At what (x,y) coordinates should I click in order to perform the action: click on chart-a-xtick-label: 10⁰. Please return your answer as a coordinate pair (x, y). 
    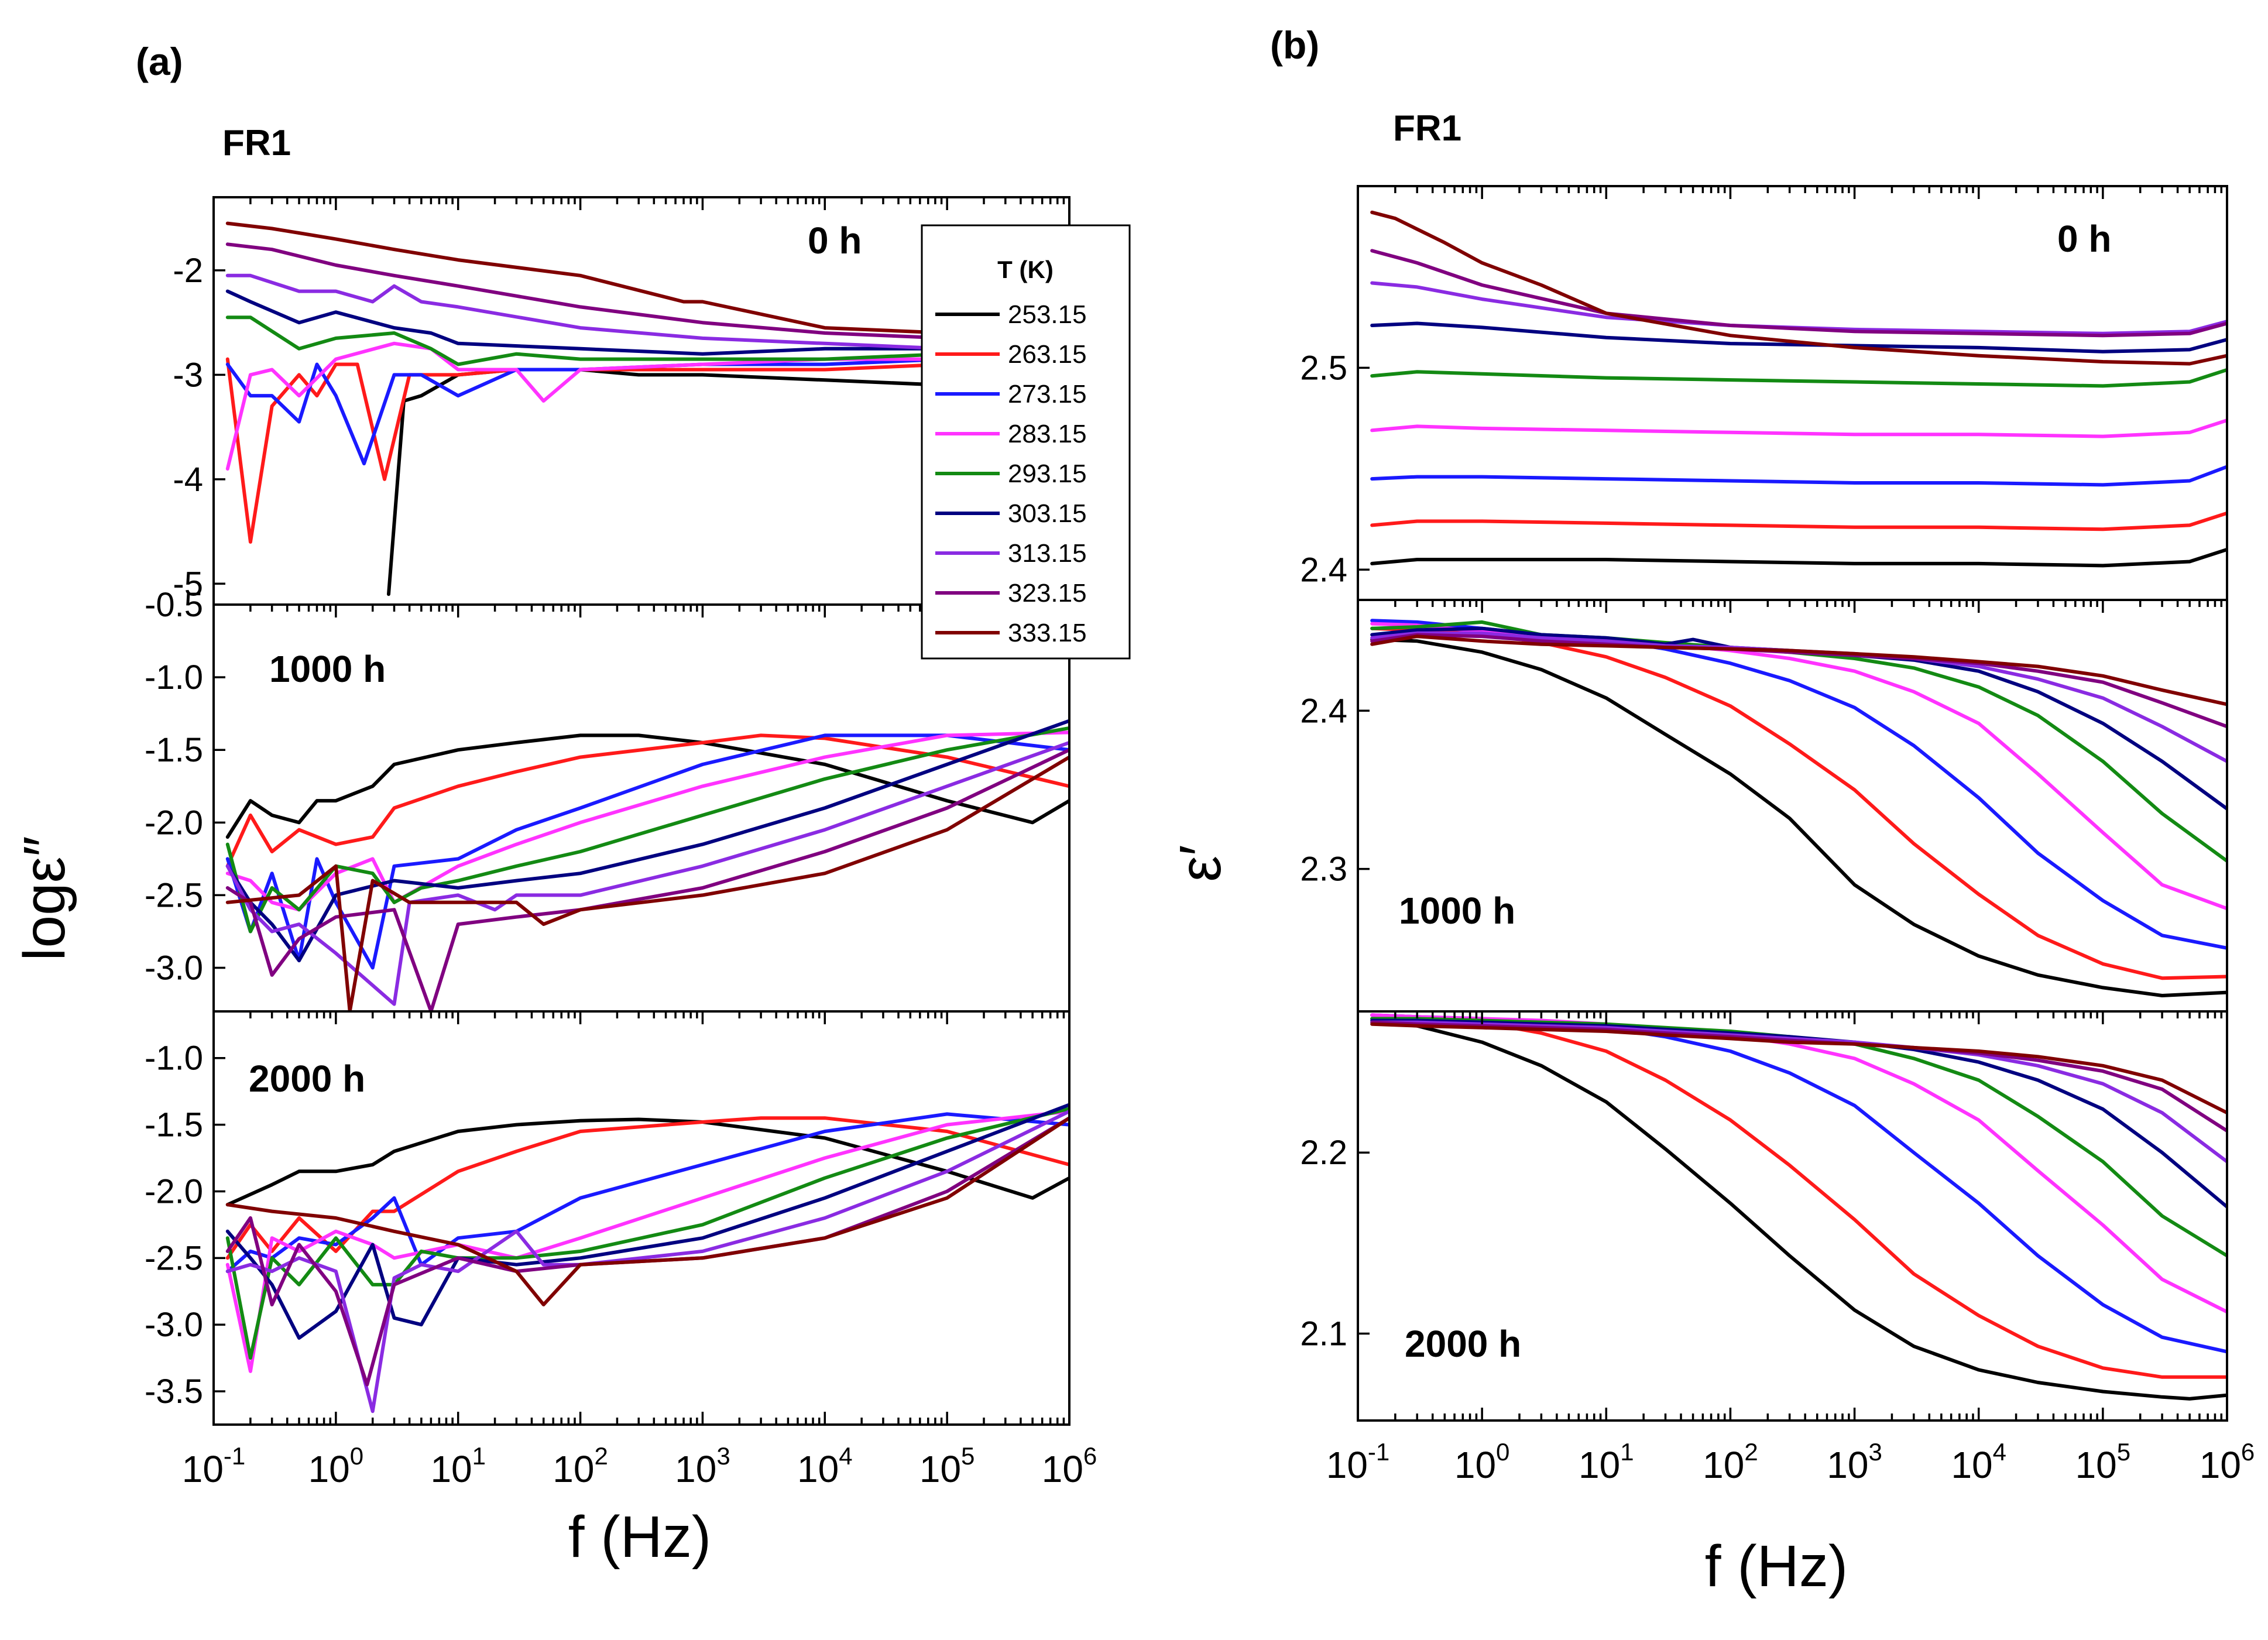
    Looking at the image, I should click on (336, 1466).